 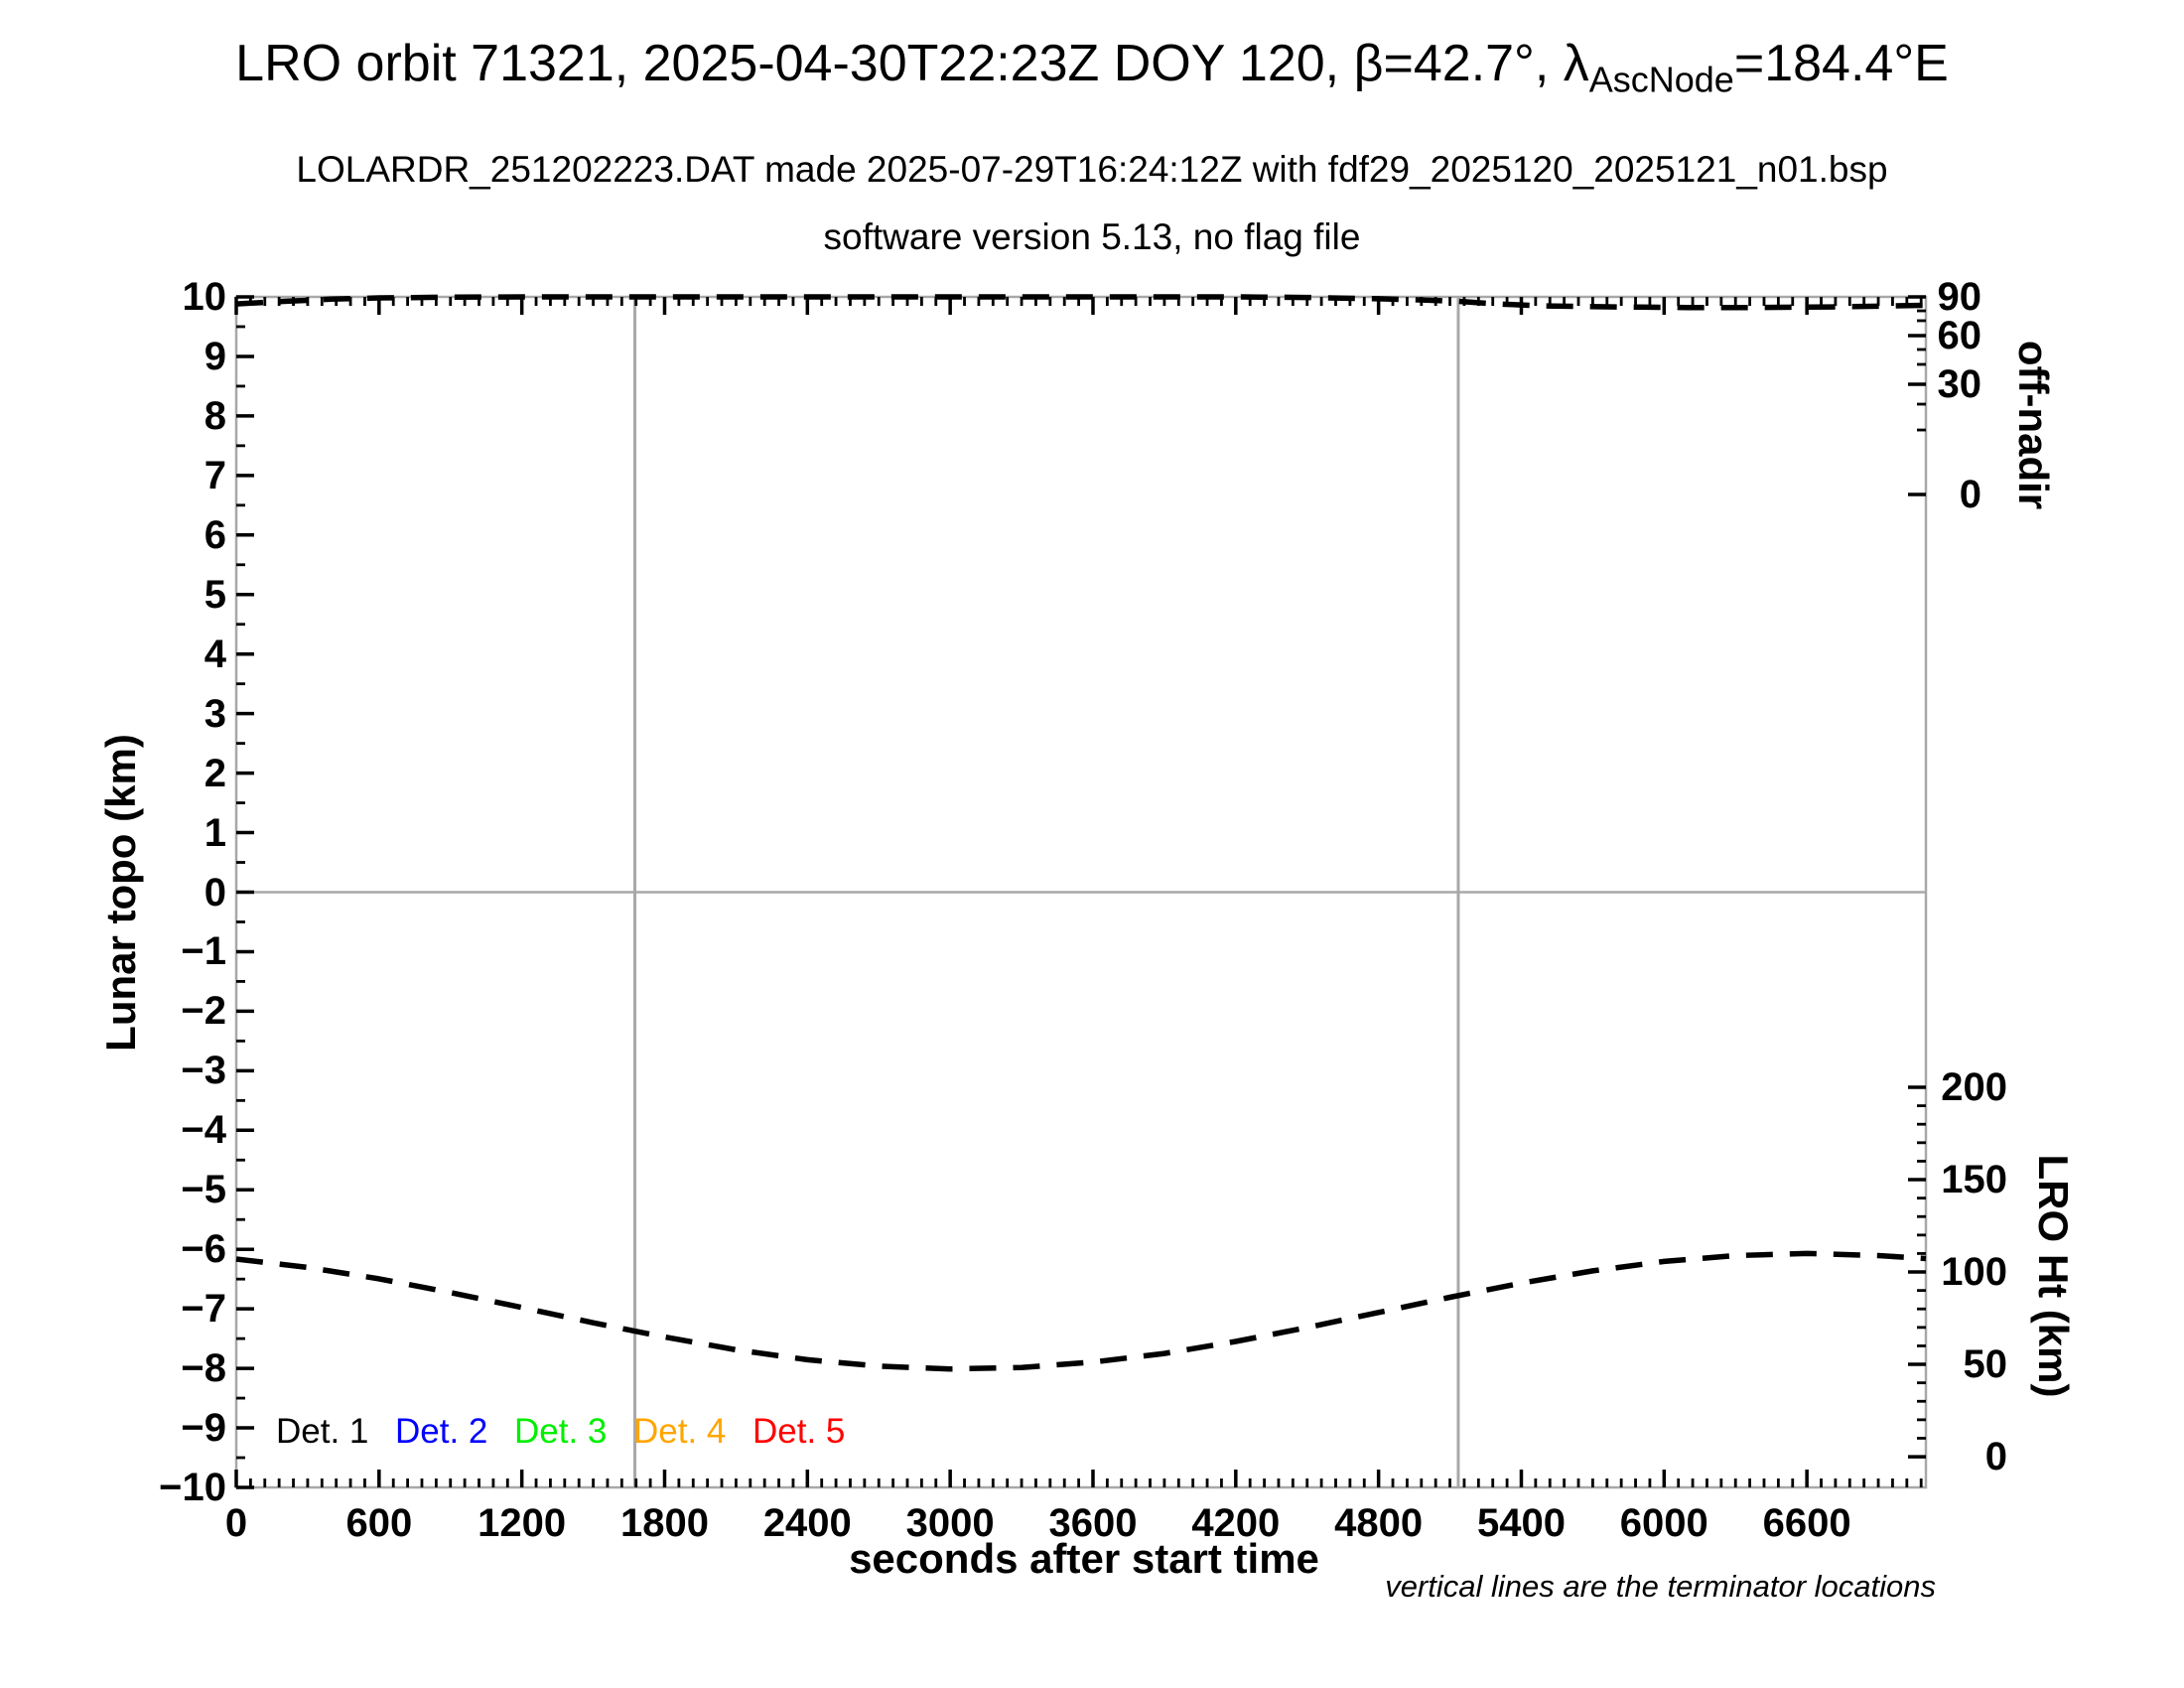 What do you see at coordinates (1959, 335) in the screenshot?
I see `offnadir-tick-label: 60` at bounding box center [1959, 335].